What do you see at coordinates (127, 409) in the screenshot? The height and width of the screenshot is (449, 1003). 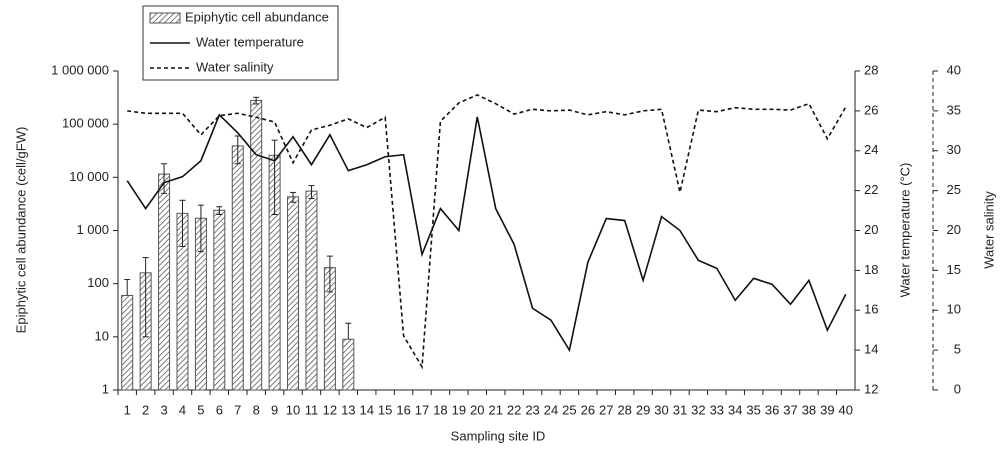 I see `x-tick-label: 1` at bounding box center [127, 409].